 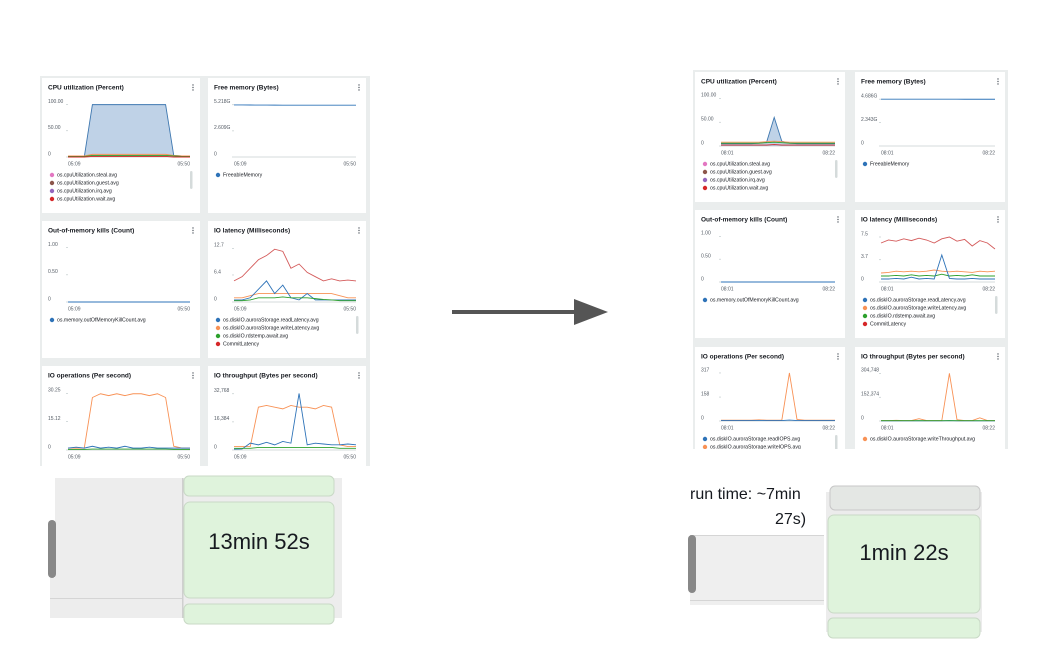 What do you see at coordinates (864, 257) in the screenshot?
I see `y-tick-label: 3.7` at bounding box center [864, 257].